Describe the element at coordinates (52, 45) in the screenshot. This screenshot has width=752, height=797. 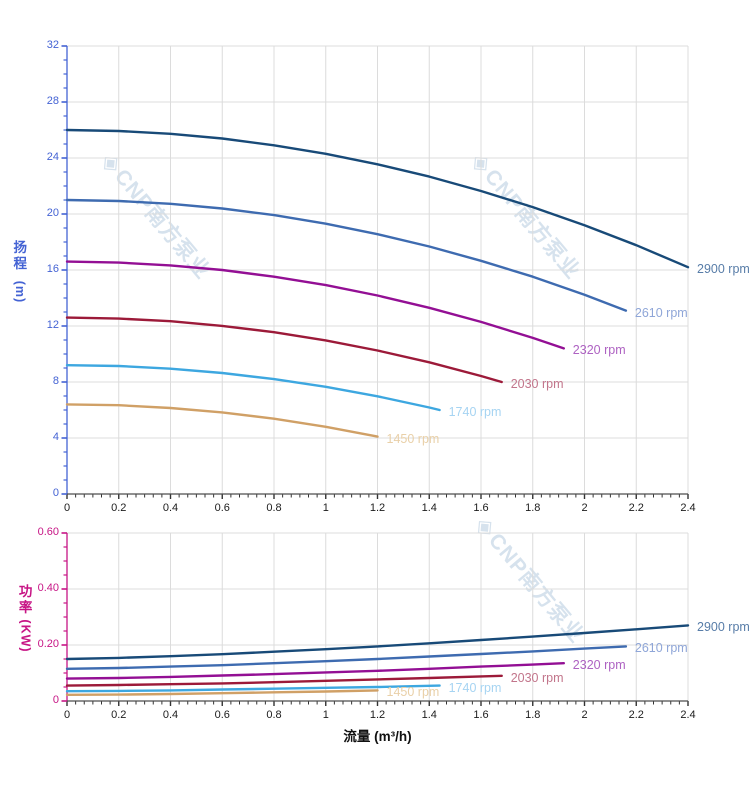
I see `axis-tick-label: 32` at that location.